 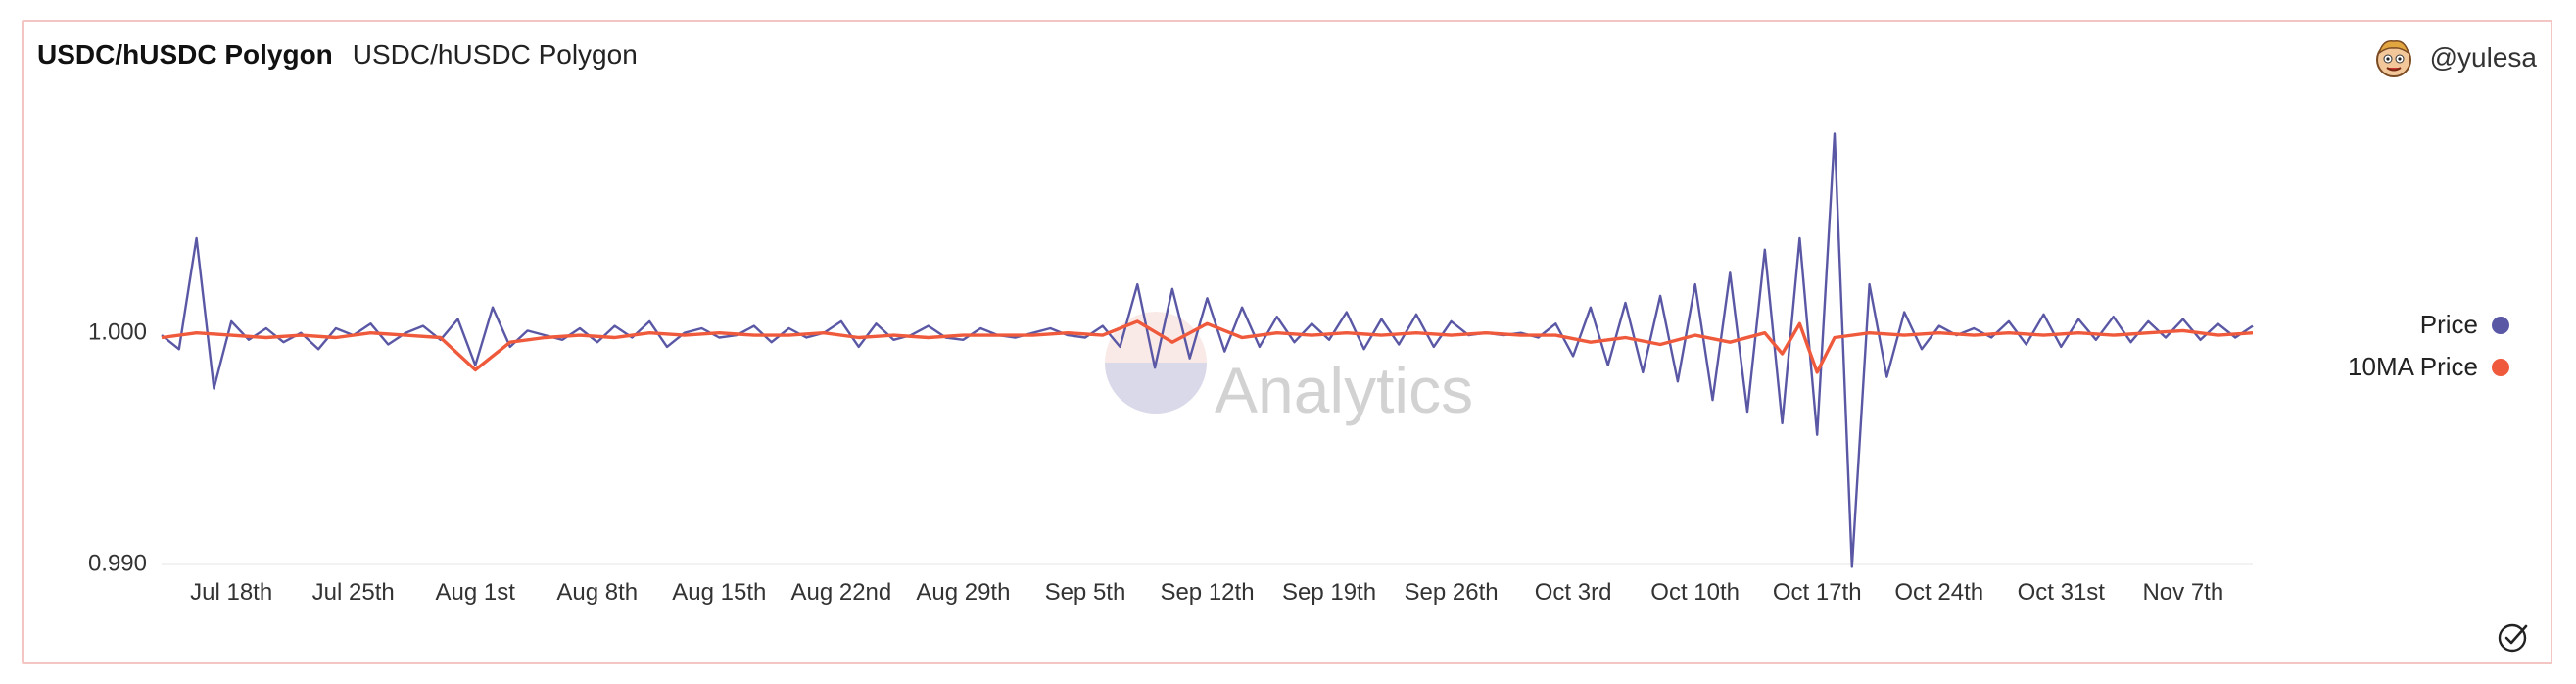 What do you see at coordinates (841, 592) in the screenshot?
I see `x-tick-label: Aug 22nd` at bounding box center [841, 592].